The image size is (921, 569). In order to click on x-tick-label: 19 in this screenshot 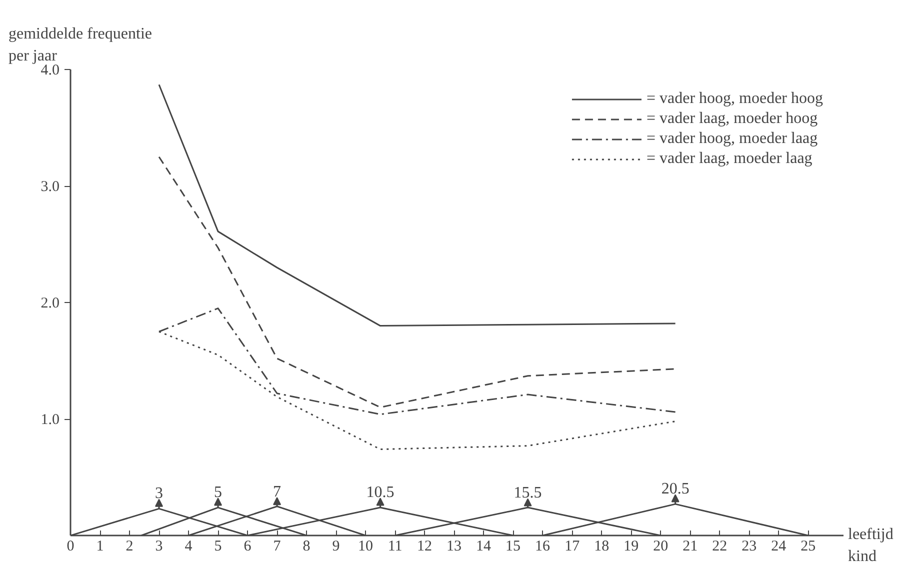, I will do `click(631, 546)`.